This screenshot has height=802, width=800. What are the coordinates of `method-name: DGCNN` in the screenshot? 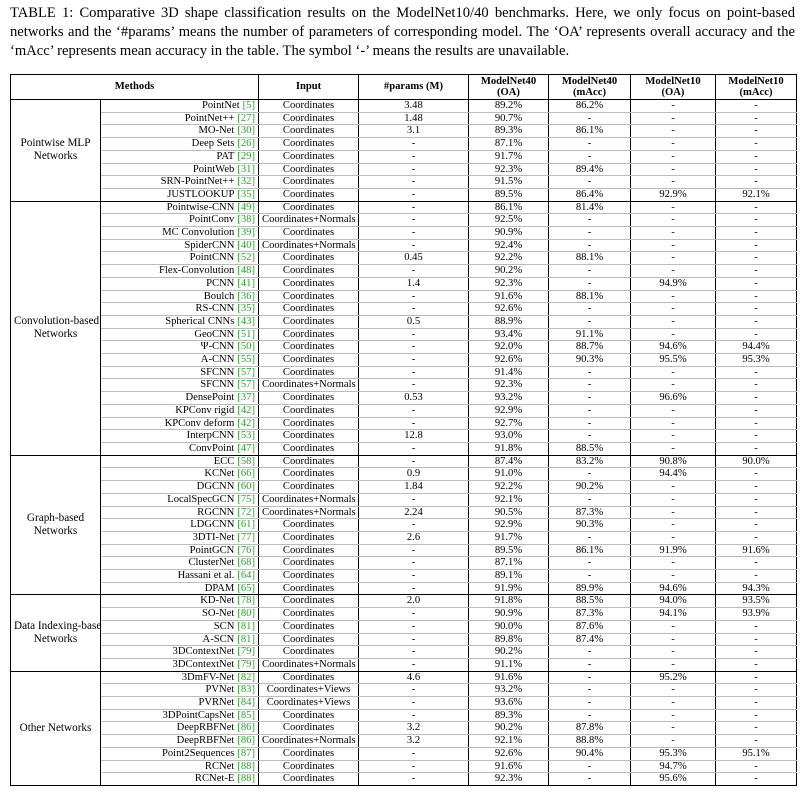 It's located at (215, 487).